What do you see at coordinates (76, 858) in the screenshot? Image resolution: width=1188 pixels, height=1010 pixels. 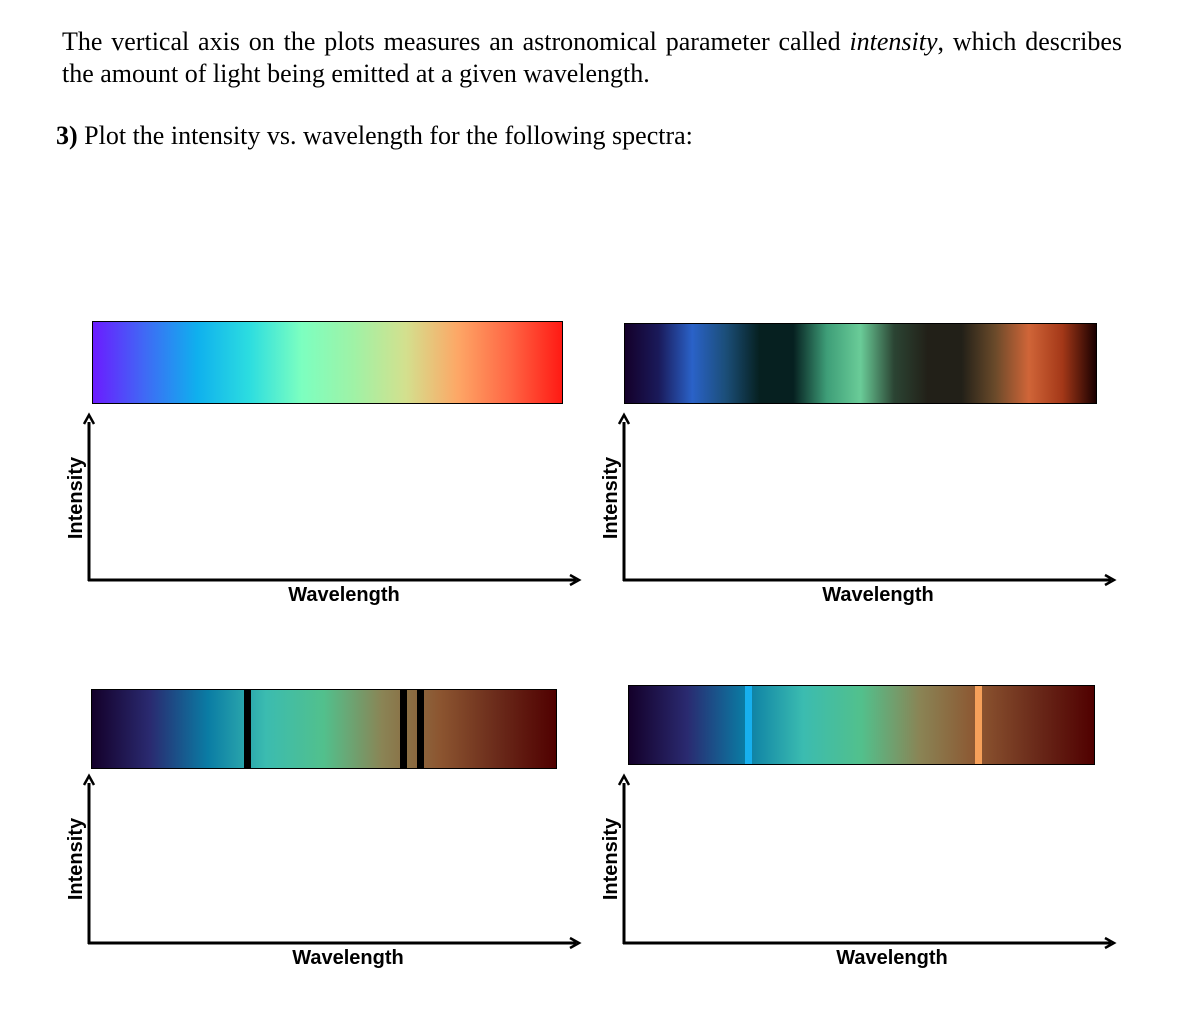 I see `plot-3-y-label: Intensity` at bounding box center [76, 858].